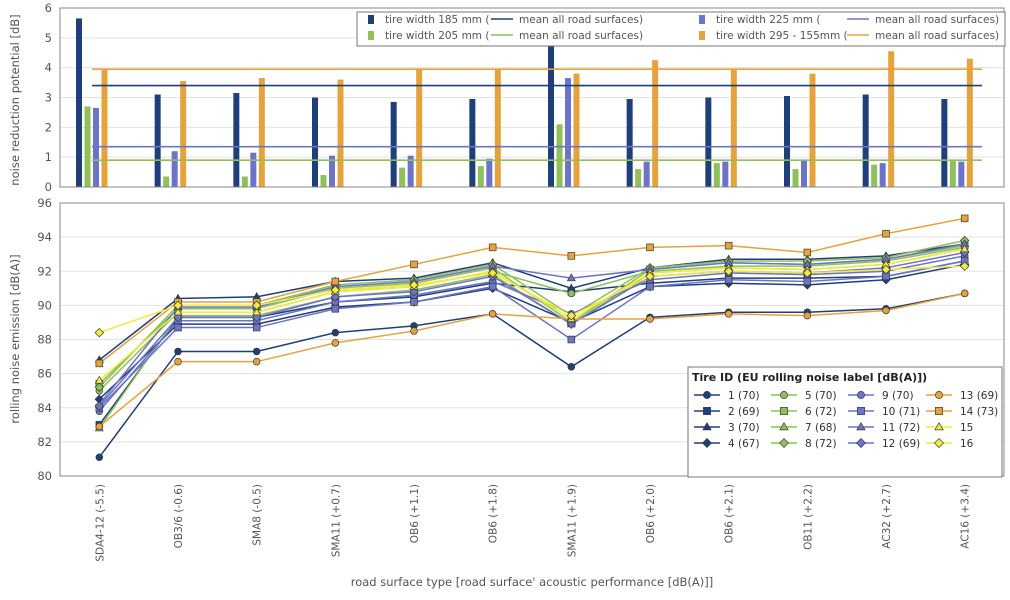  Describe the element at coordinates (966, 428) in the screenshot. I see `legend-series-label: 15` at that location.